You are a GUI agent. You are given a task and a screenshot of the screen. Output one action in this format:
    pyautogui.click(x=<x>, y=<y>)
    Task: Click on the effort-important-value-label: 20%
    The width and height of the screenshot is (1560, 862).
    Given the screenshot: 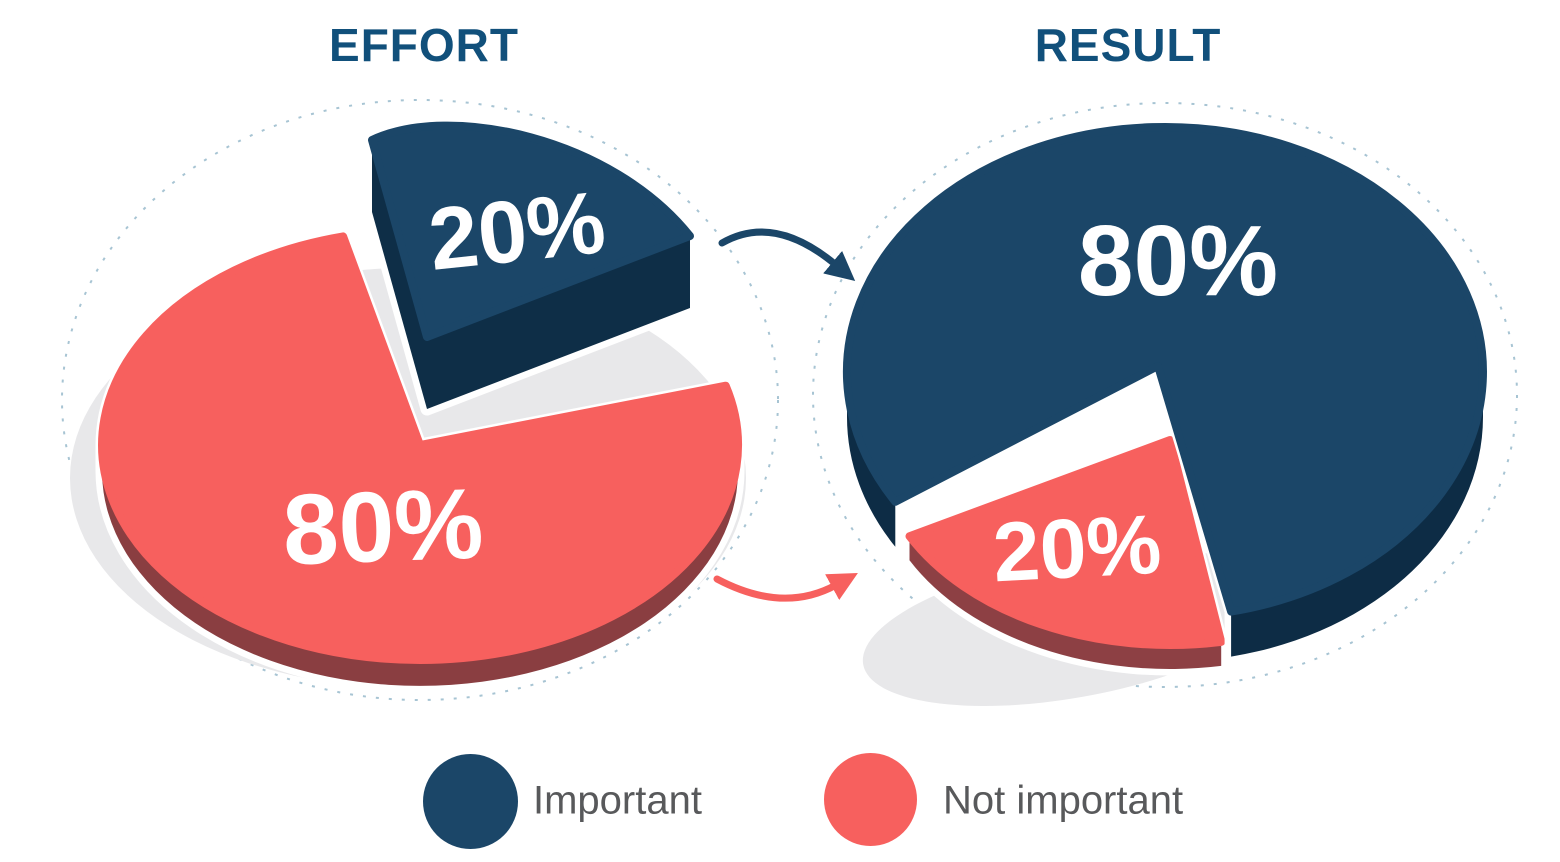 What is the action you would take?
    pyautogui.click(x=517, y=230)
    